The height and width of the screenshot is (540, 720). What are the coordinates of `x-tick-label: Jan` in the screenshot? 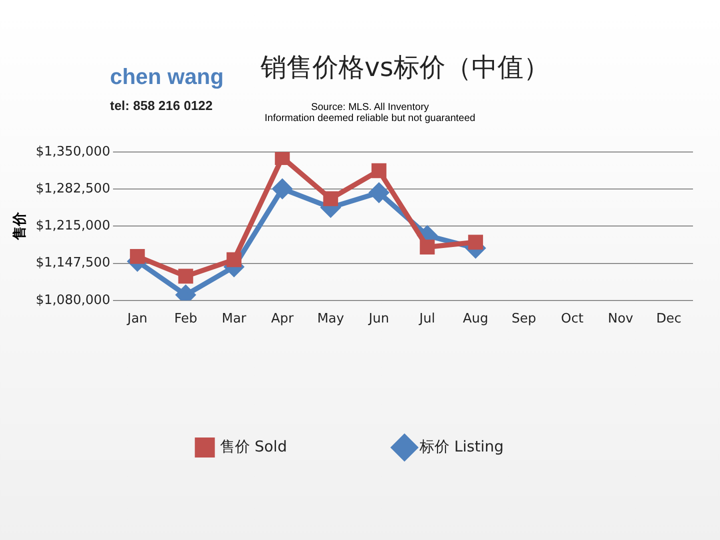 It's located at (137, 319).